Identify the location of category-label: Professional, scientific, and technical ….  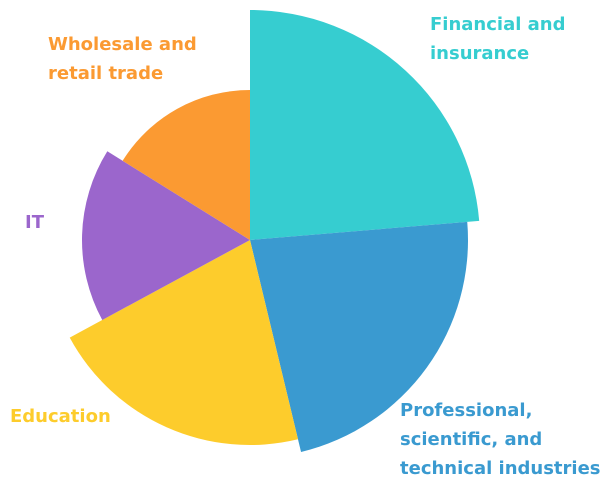
(500, 439).